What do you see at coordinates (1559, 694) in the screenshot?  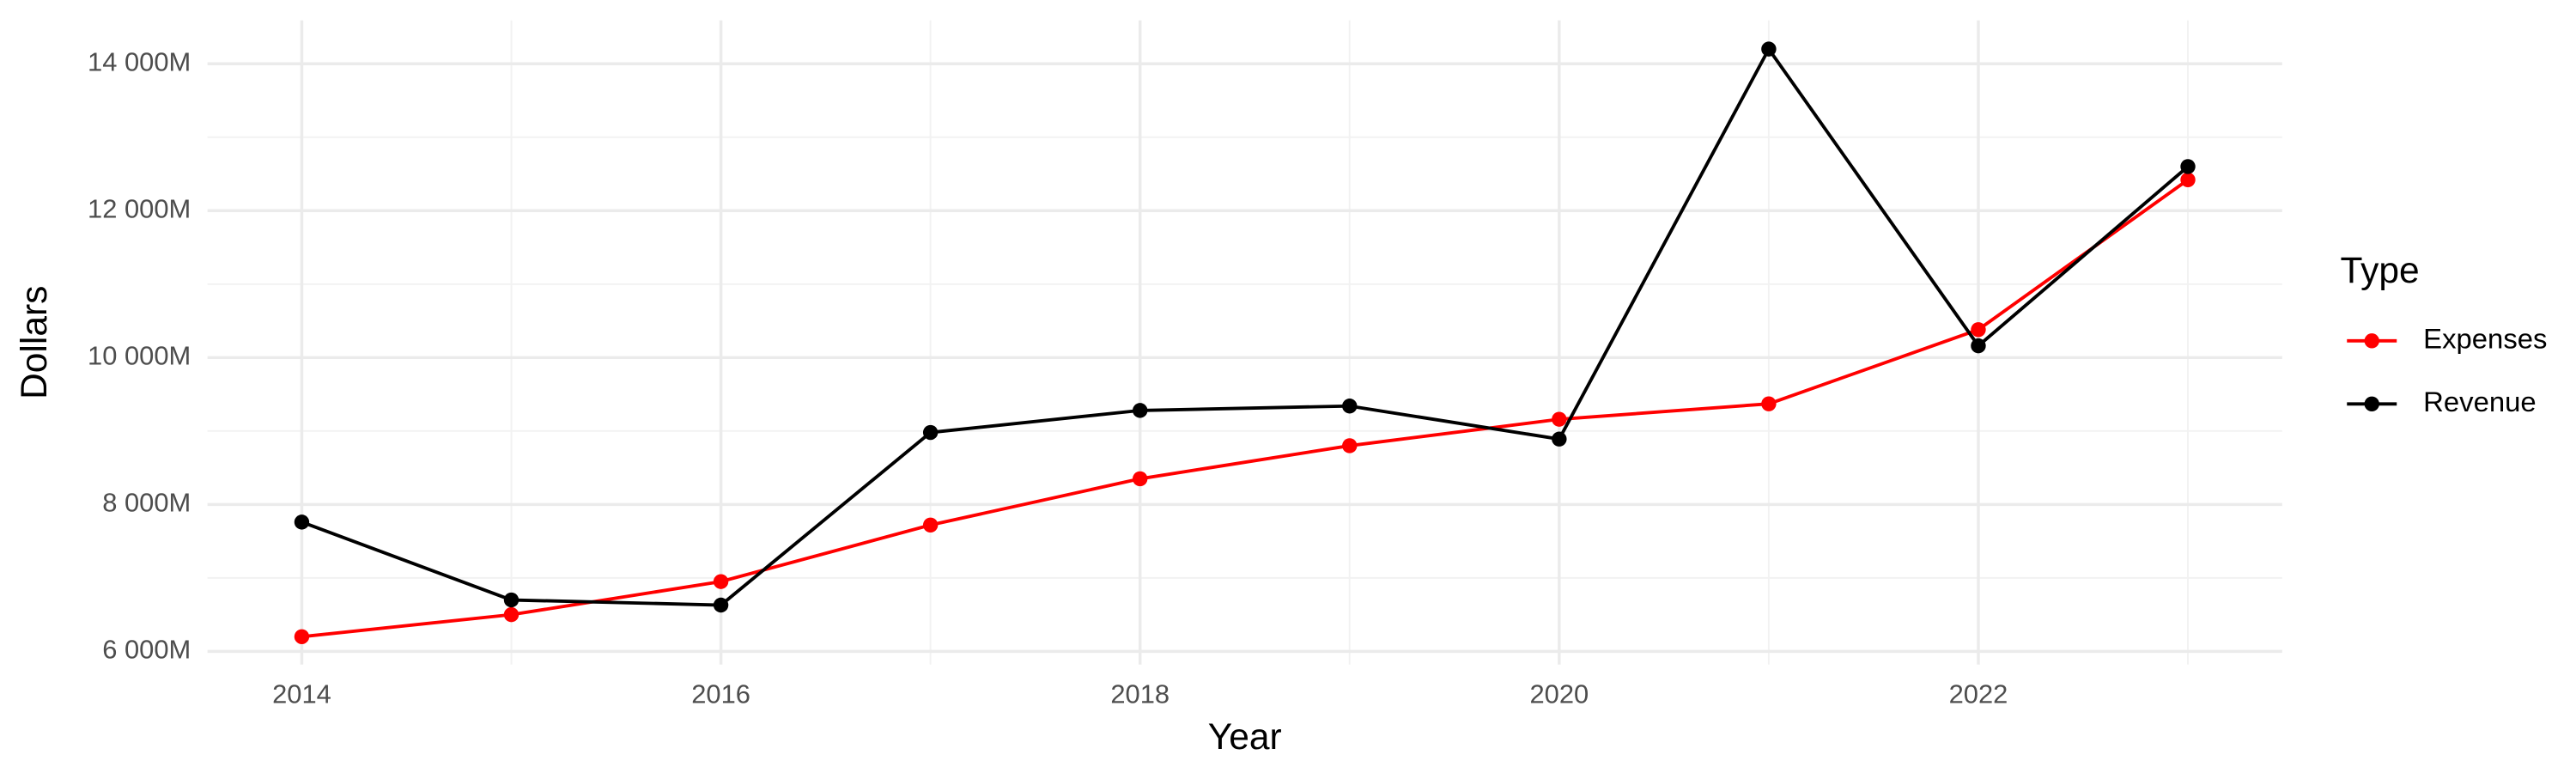 I see `x-tick-label: 2020` at bounding box center [1559, 694].